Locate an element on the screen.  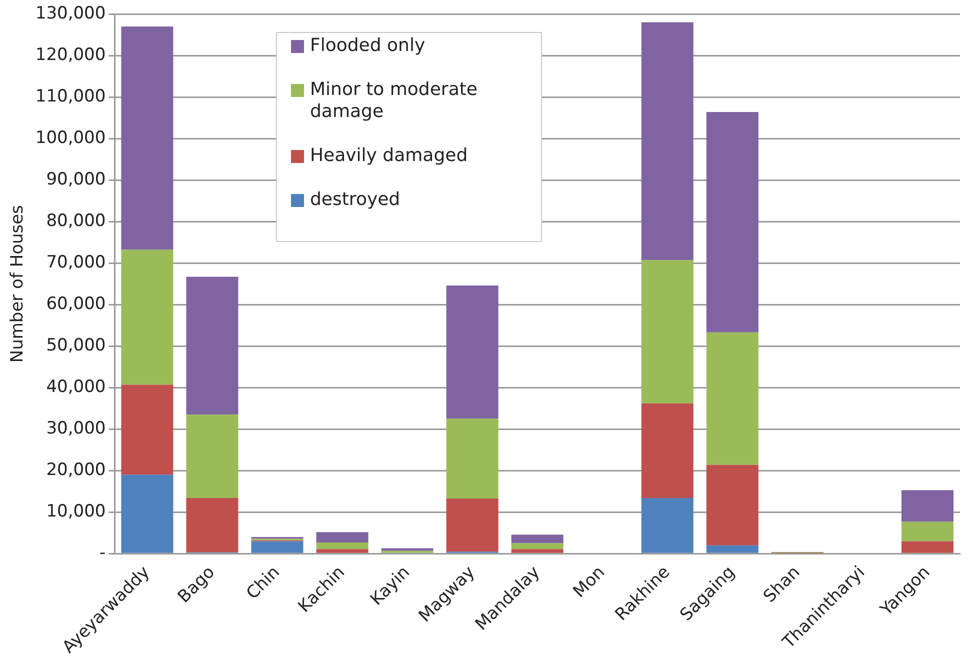
y-tick-label: 120,000 is located at coordinates (70, 54).